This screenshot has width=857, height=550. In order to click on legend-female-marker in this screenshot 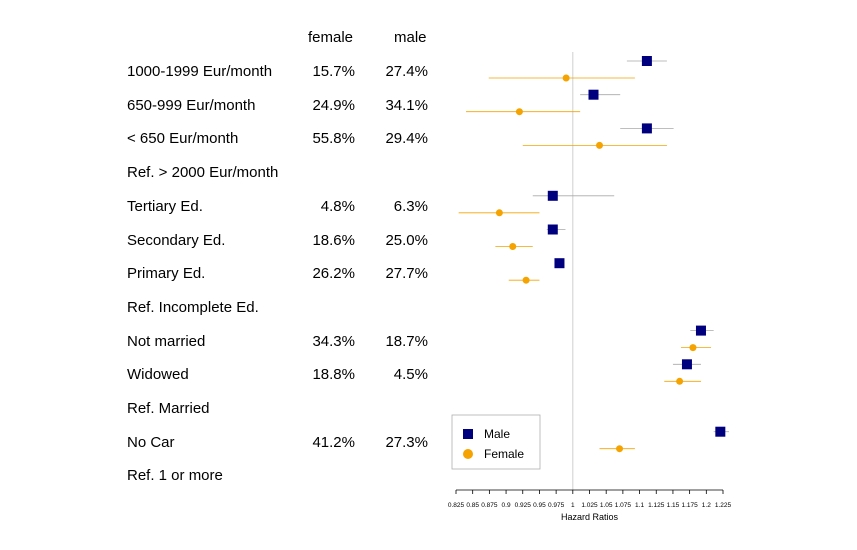, I will do `click(468, 454)`.